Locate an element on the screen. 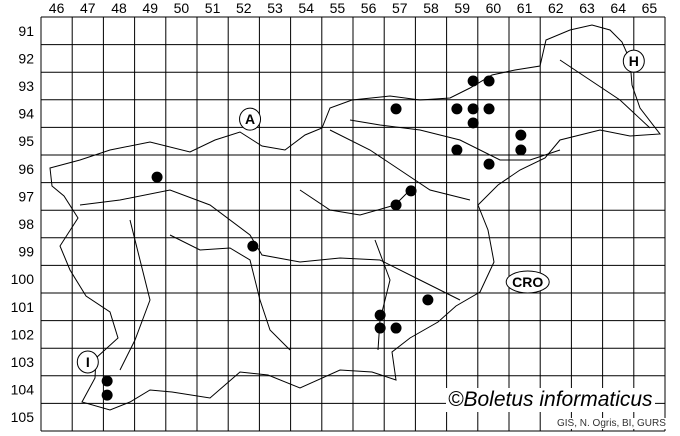 This screenshot has width=680, height=436. row-label: 103 is located at coordinates (23, 362).